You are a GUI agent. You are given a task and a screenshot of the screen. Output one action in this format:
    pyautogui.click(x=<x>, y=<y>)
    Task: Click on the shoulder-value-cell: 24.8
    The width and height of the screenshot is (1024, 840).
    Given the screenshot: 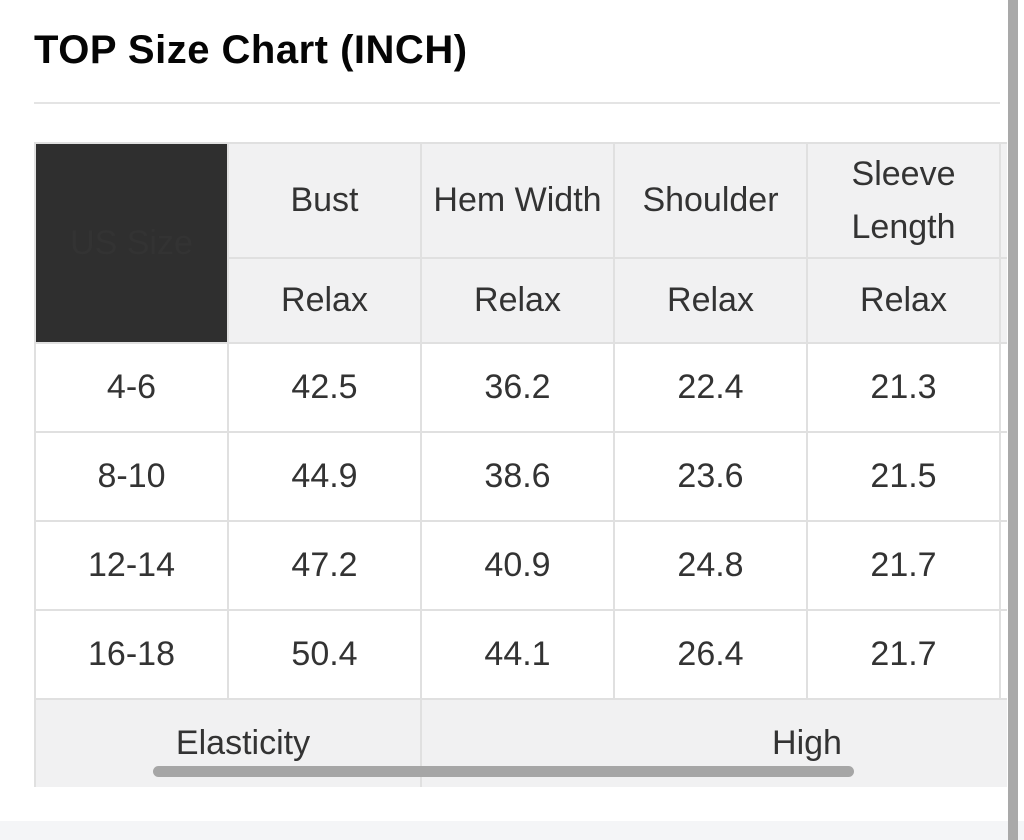 What is the action you would take?
    pyautogui.click(x=710, y=565)
    